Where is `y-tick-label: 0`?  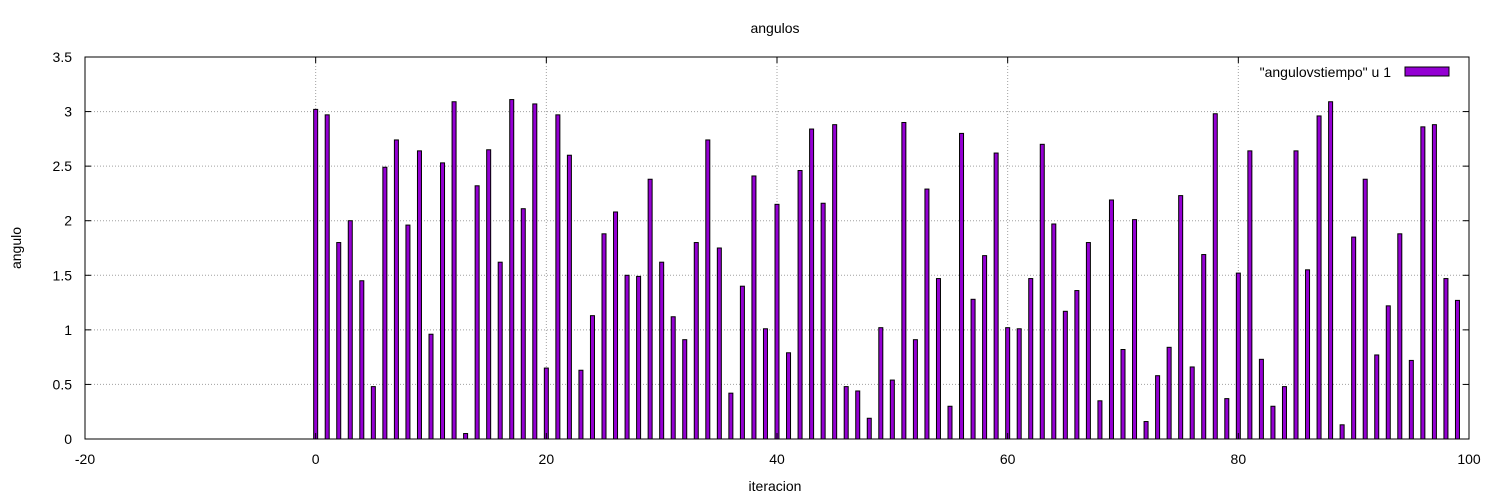
y-tick-label: 0 is located at coordinates (68, 439).